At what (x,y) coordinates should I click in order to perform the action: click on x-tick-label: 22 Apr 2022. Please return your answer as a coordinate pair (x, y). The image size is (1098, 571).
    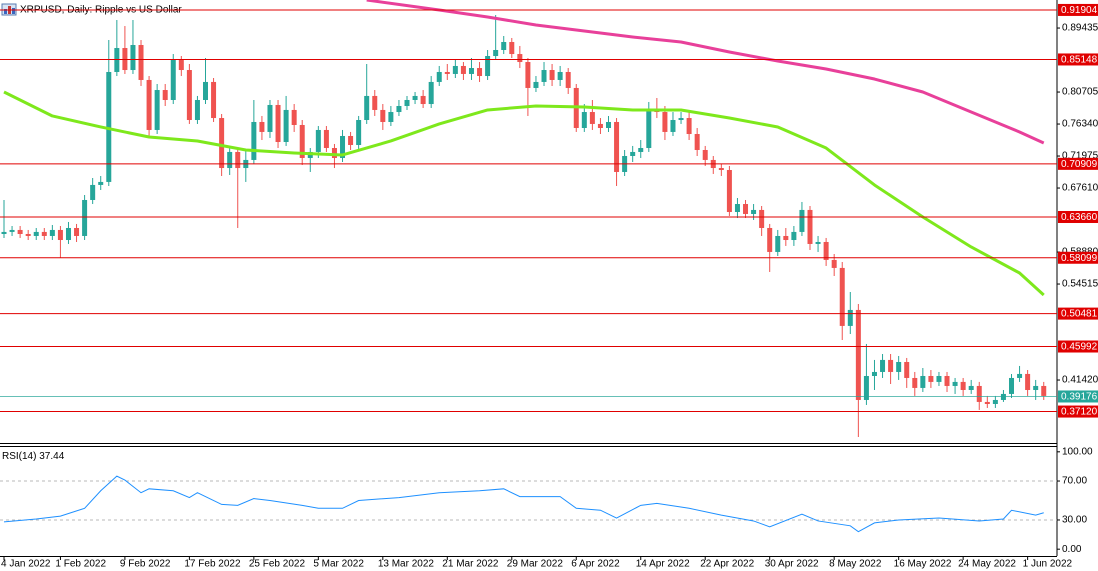
    Looking at the image, I should click on (727, 564).